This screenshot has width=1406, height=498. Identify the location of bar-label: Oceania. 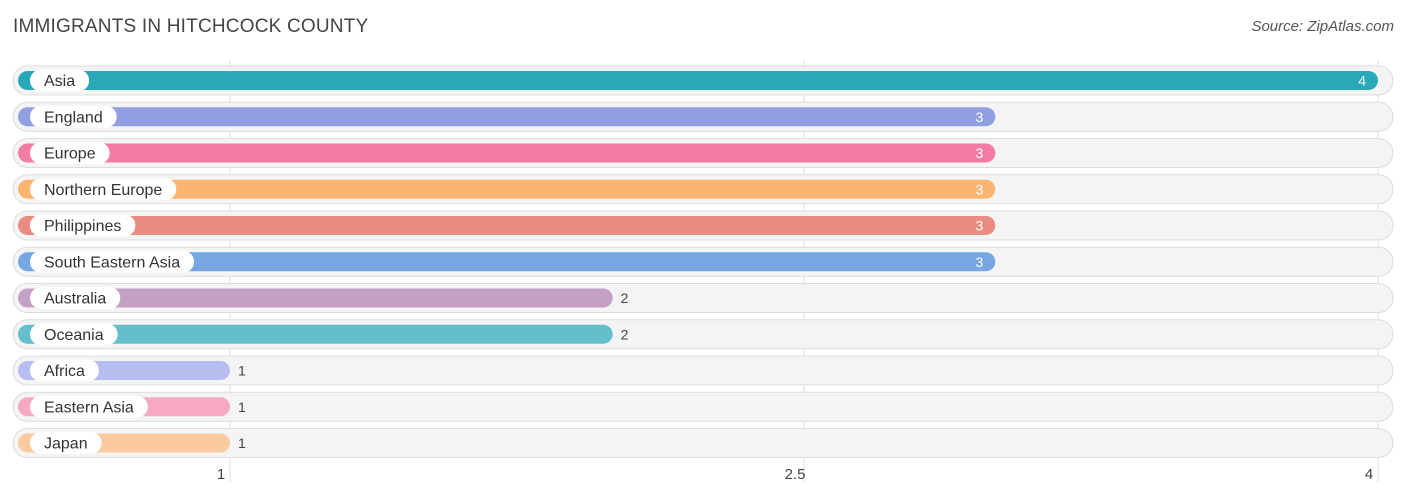
(74, 335).